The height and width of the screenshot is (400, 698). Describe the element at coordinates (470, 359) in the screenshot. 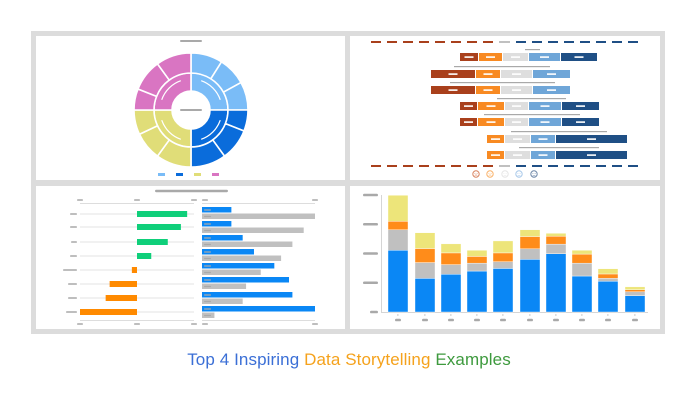

I see `caption-part-3: Examples` at that location.